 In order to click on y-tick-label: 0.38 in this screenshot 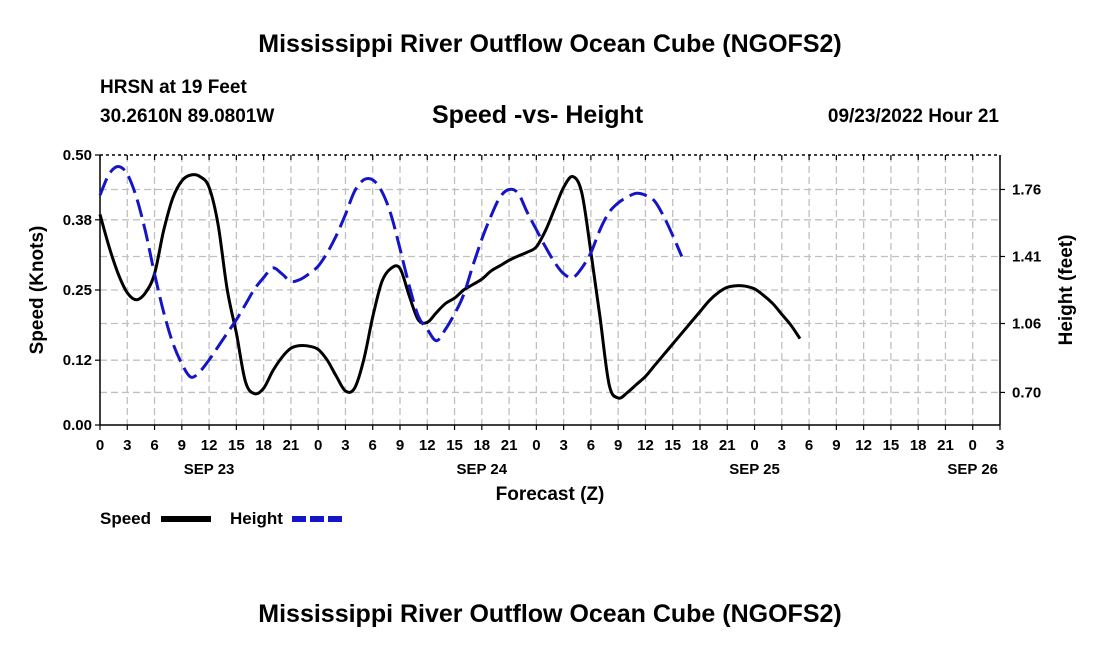, I will do `click(77, 220)`.